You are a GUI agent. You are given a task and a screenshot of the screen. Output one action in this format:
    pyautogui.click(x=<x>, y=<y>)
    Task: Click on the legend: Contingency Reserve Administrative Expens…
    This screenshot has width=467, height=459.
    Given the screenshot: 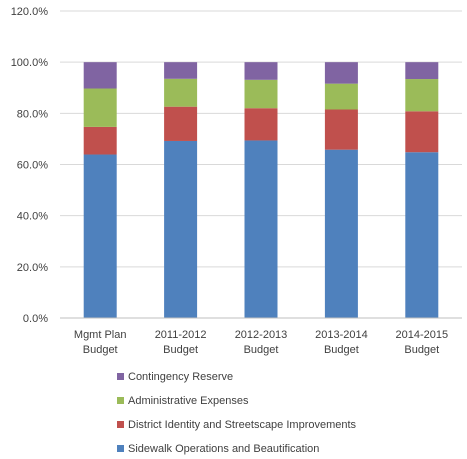 What is the action you would take?
    pyautogui.click(x=237, y=413)
    